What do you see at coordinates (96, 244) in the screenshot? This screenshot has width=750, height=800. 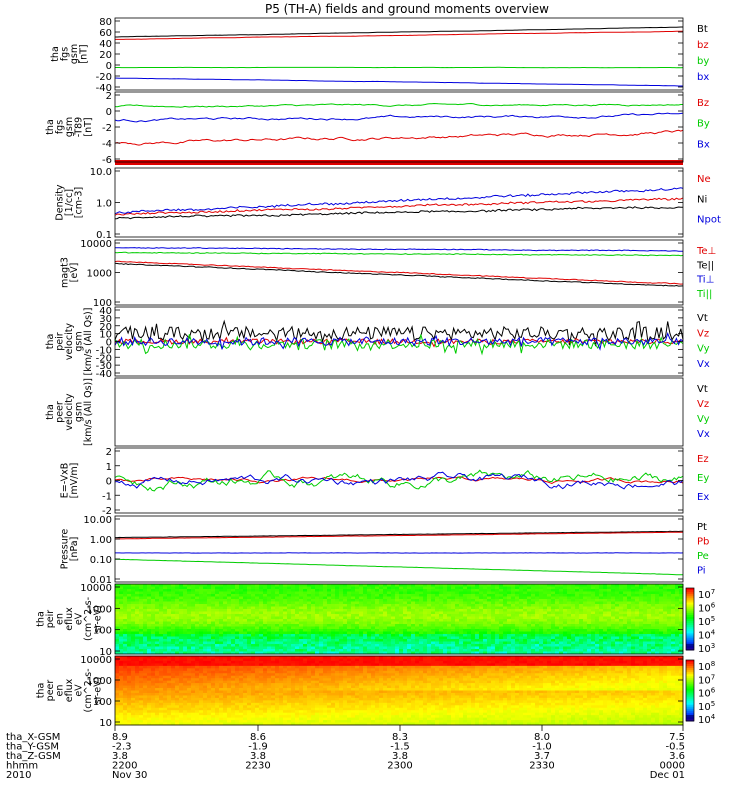 I see `y-tick-label: 10000` at bounding box center [96, 244].